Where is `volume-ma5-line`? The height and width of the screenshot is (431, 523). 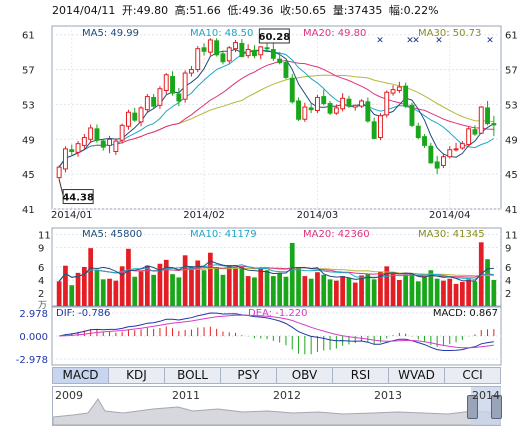 volume-ma5-line is located at coordinates (276, 271).